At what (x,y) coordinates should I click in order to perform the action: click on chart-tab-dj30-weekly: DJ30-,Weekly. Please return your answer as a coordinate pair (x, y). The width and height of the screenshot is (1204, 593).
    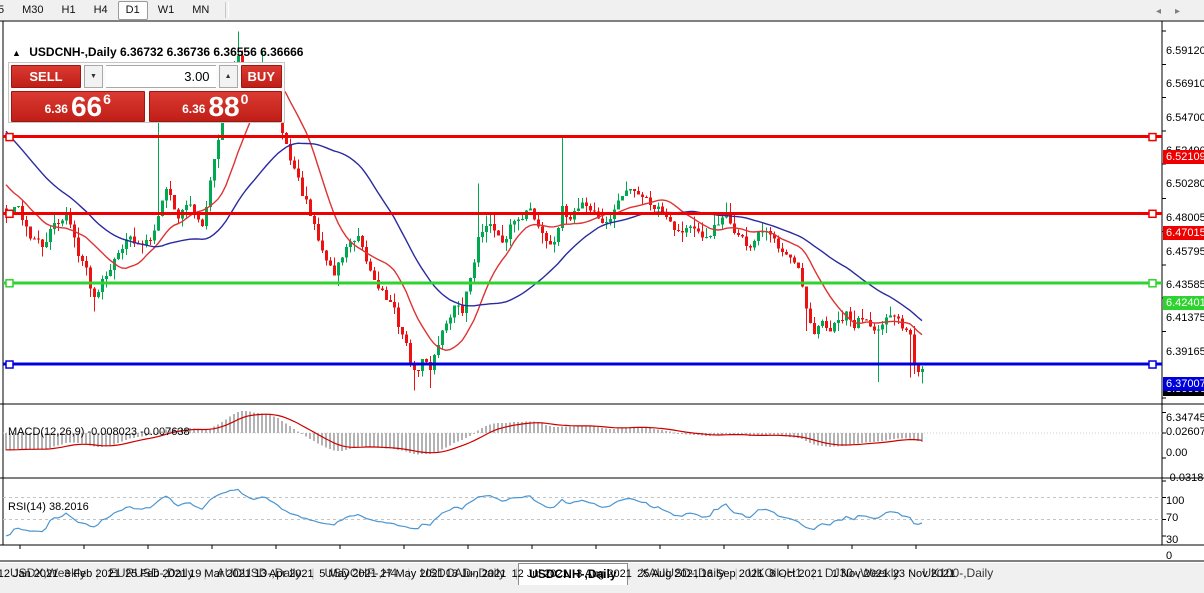
    Looking at the image, I should click on (862, 573).